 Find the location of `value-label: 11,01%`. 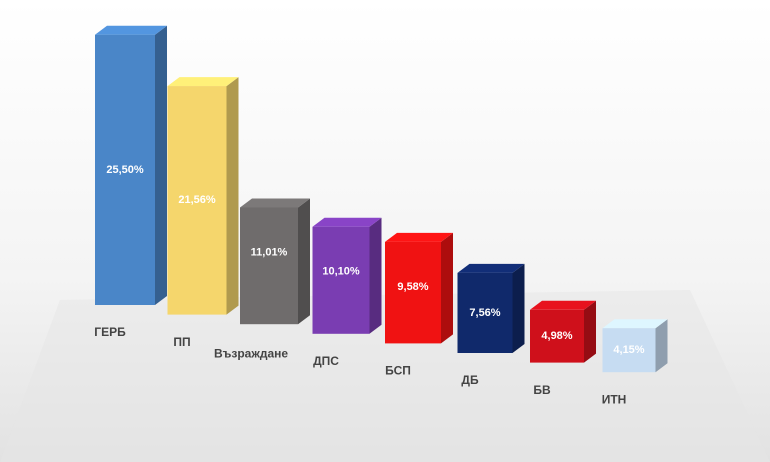

value-label: 11,01% is located at coordinates (269, 252).